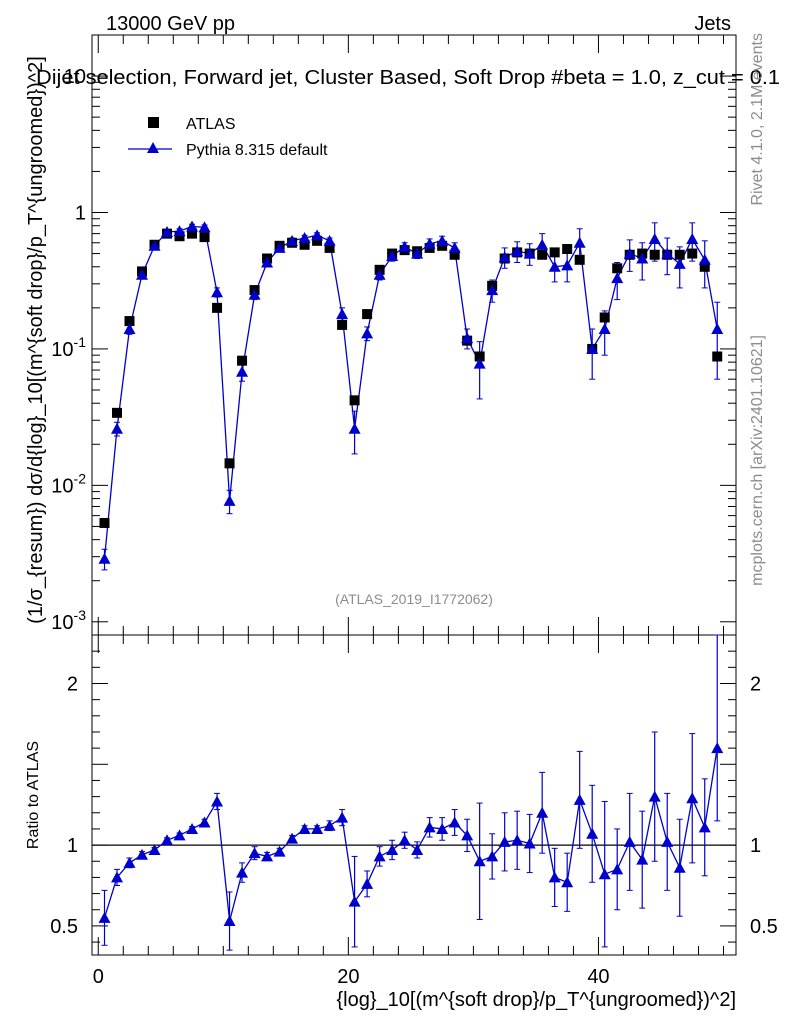 The image size is (786, 1024). I want to click on ratio-y-tick-label-right: 1, so click(755, 846).